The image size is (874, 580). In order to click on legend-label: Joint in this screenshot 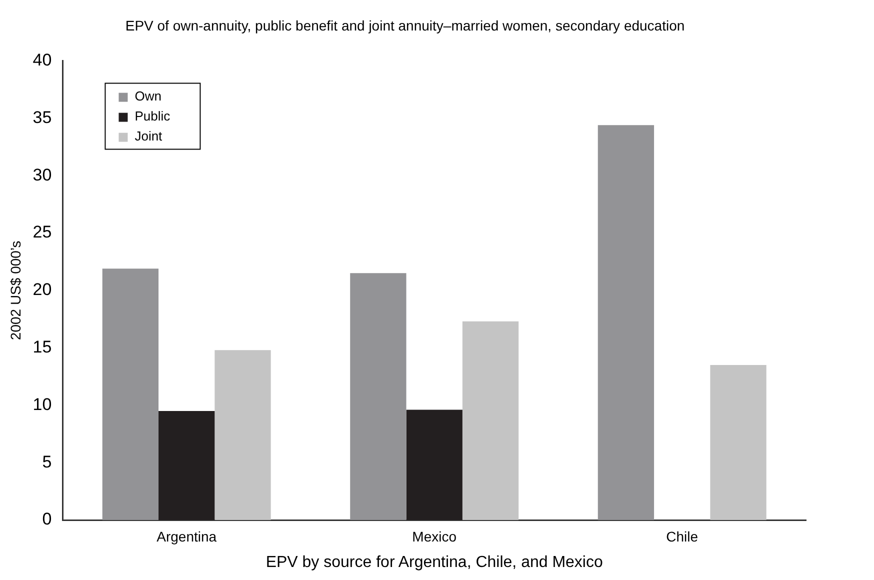, I will do `click(148, 136)`.